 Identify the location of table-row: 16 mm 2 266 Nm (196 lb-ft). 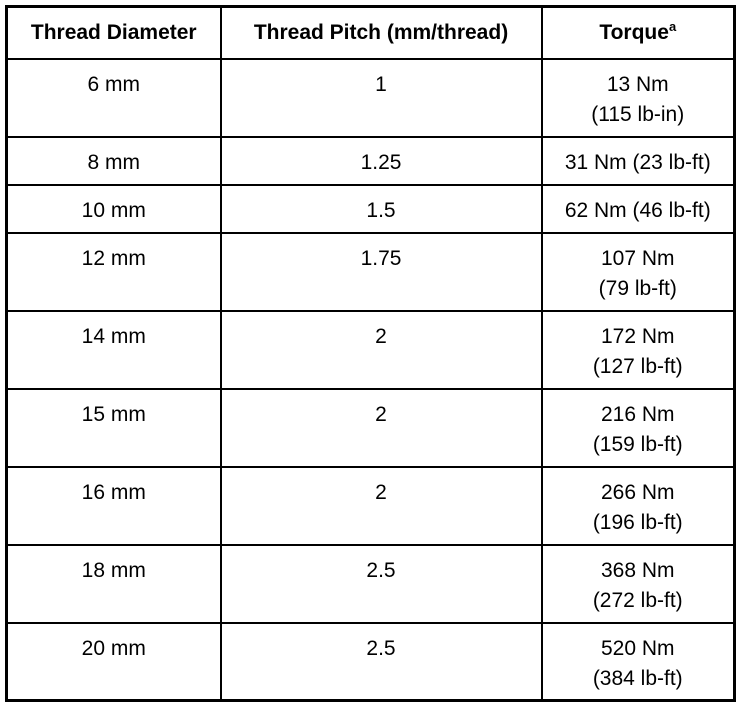
(370, 505).